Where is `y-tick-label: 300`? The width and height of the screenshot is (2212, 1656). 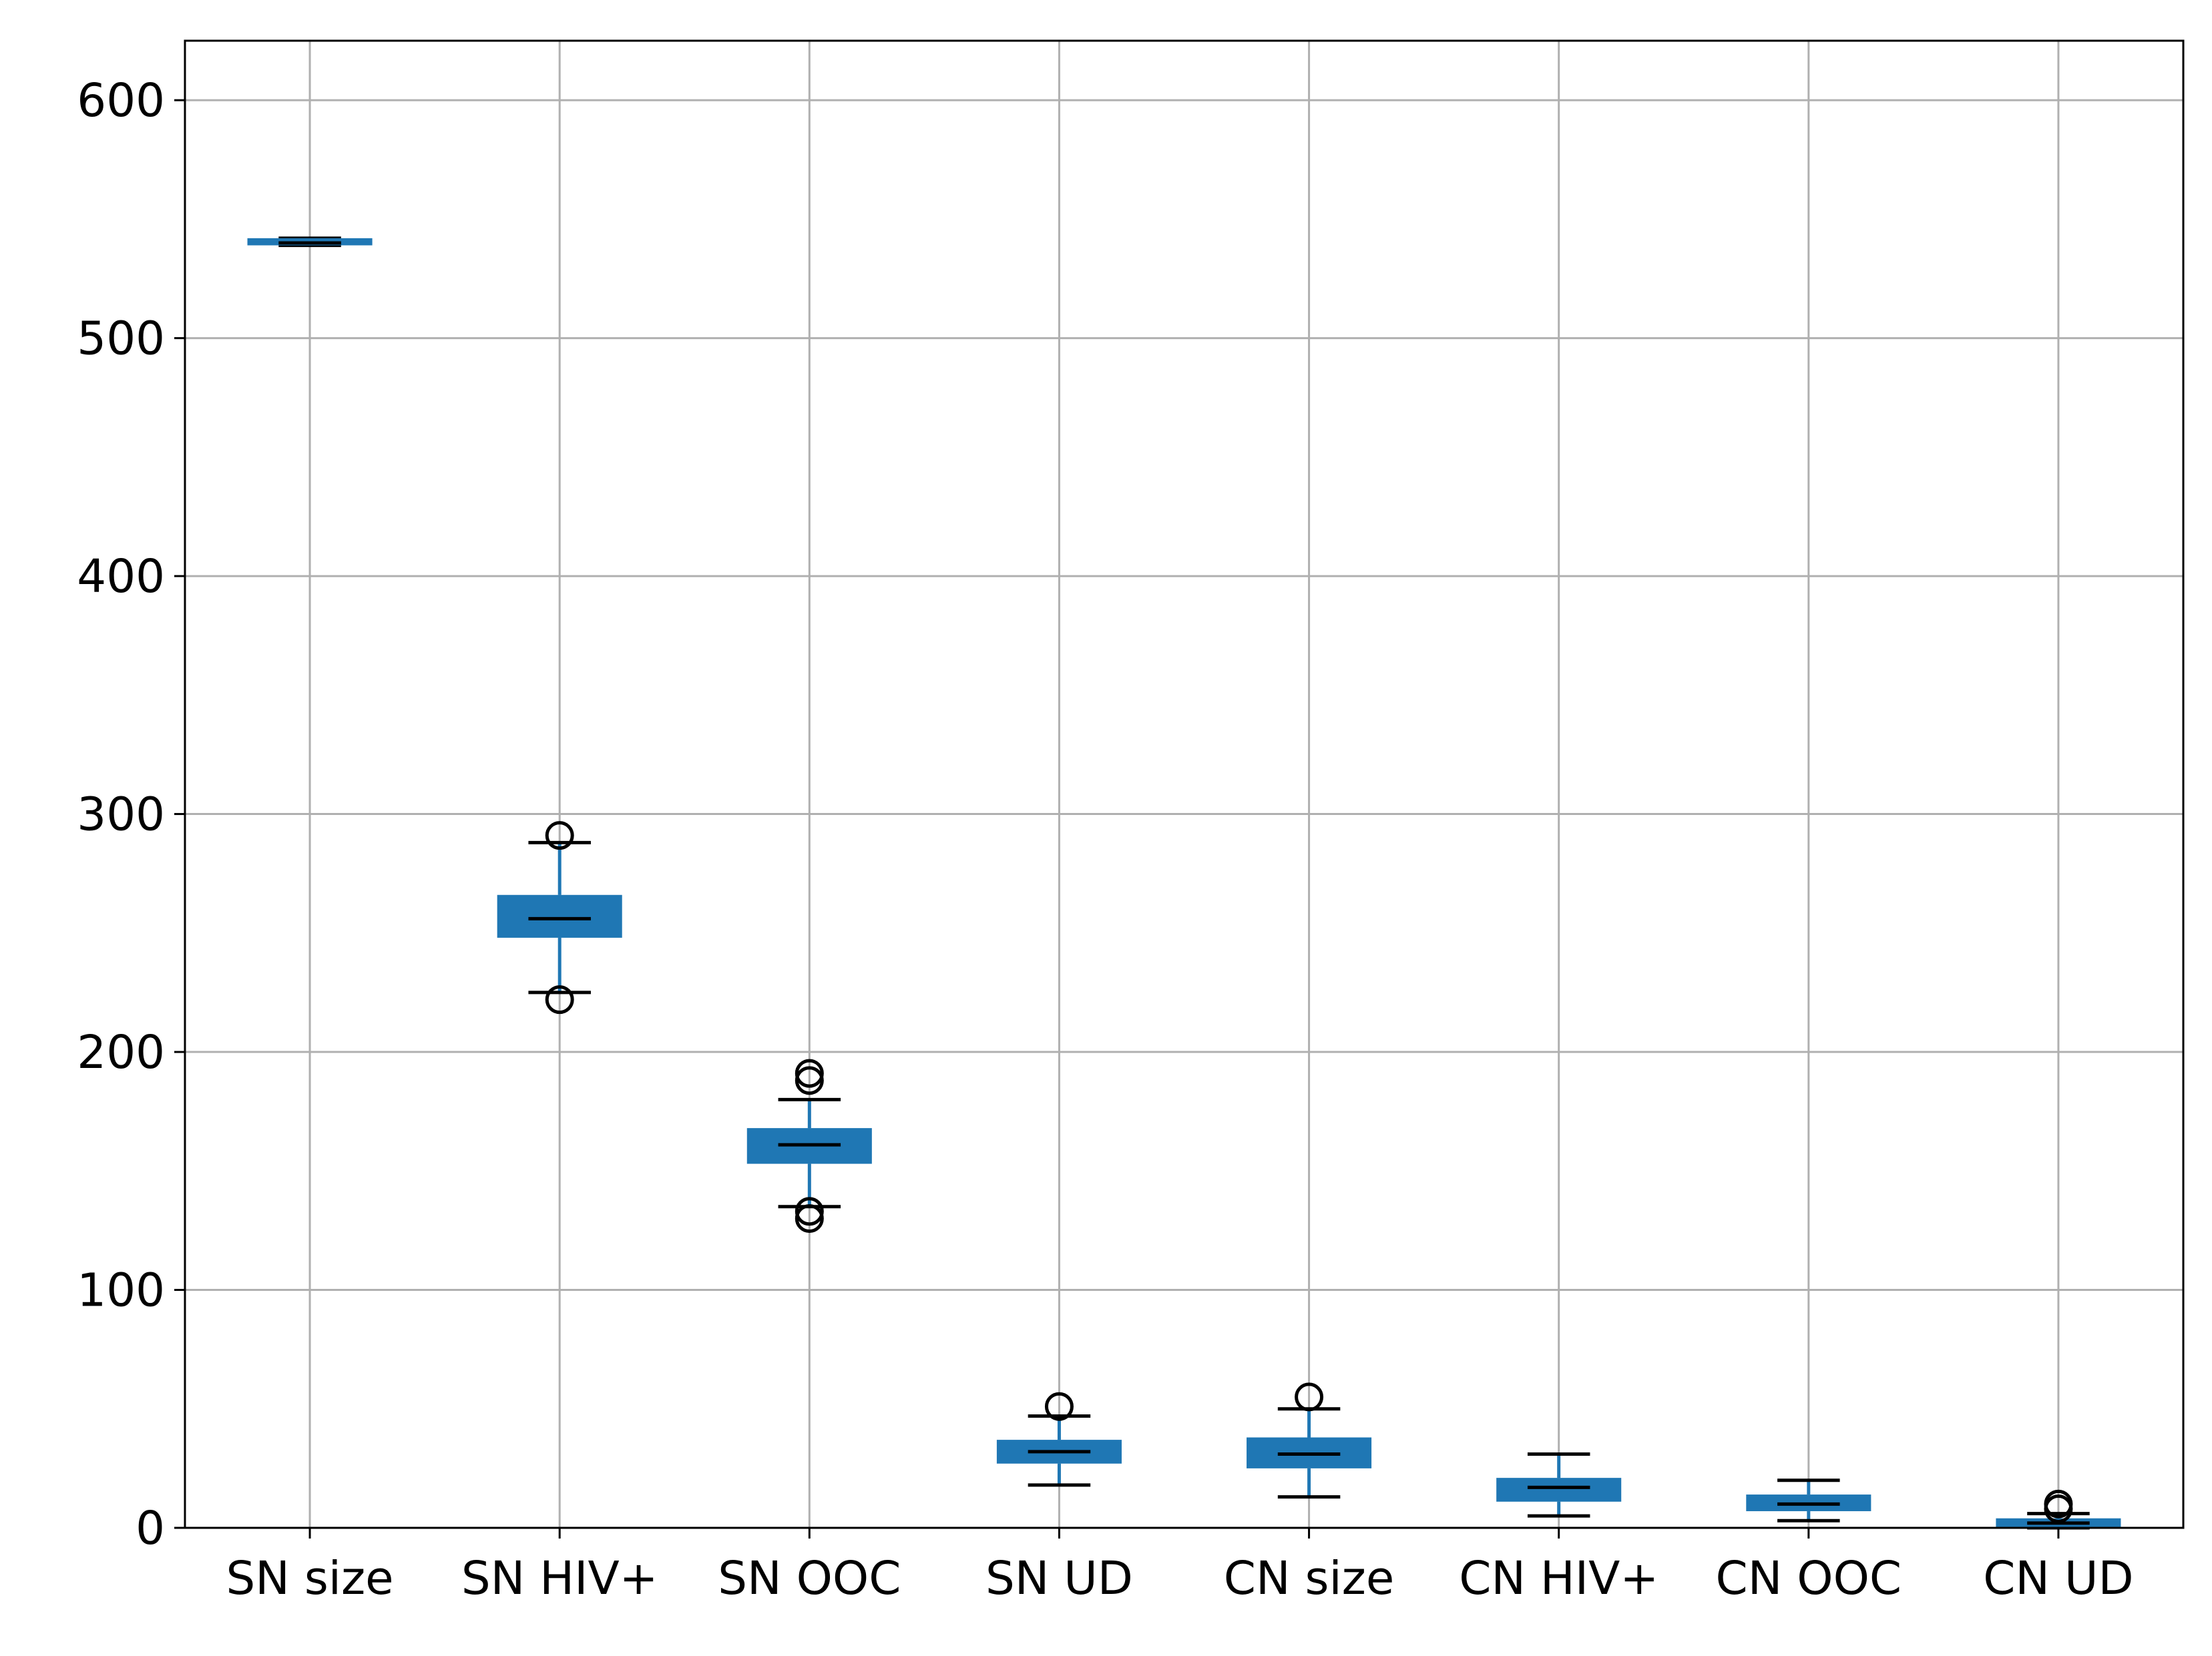 y-tick-label: 300 is located at coordinates (121, 815).